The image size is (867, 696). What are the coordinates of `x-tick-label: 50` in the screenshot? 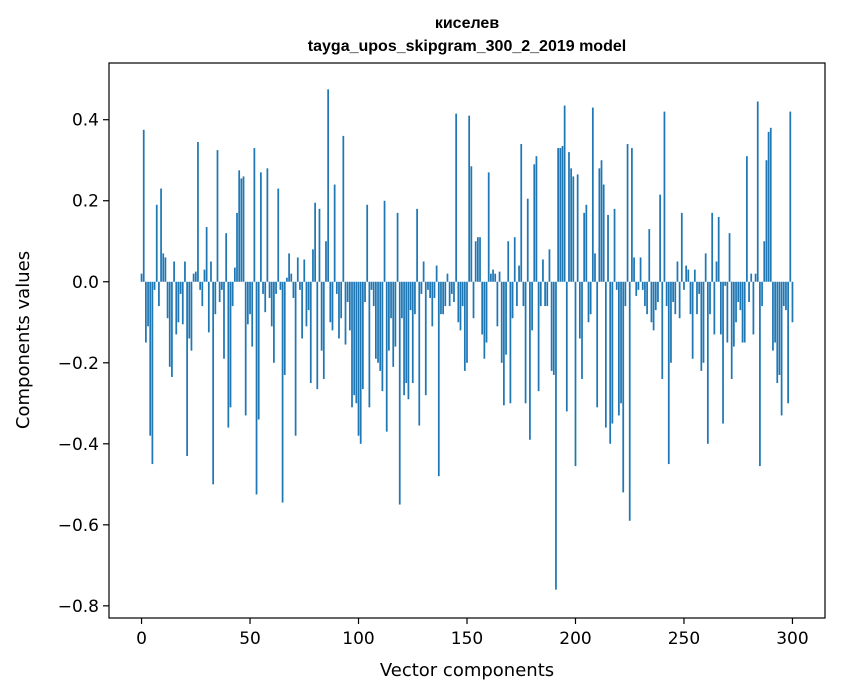 It's located at (250, 639).